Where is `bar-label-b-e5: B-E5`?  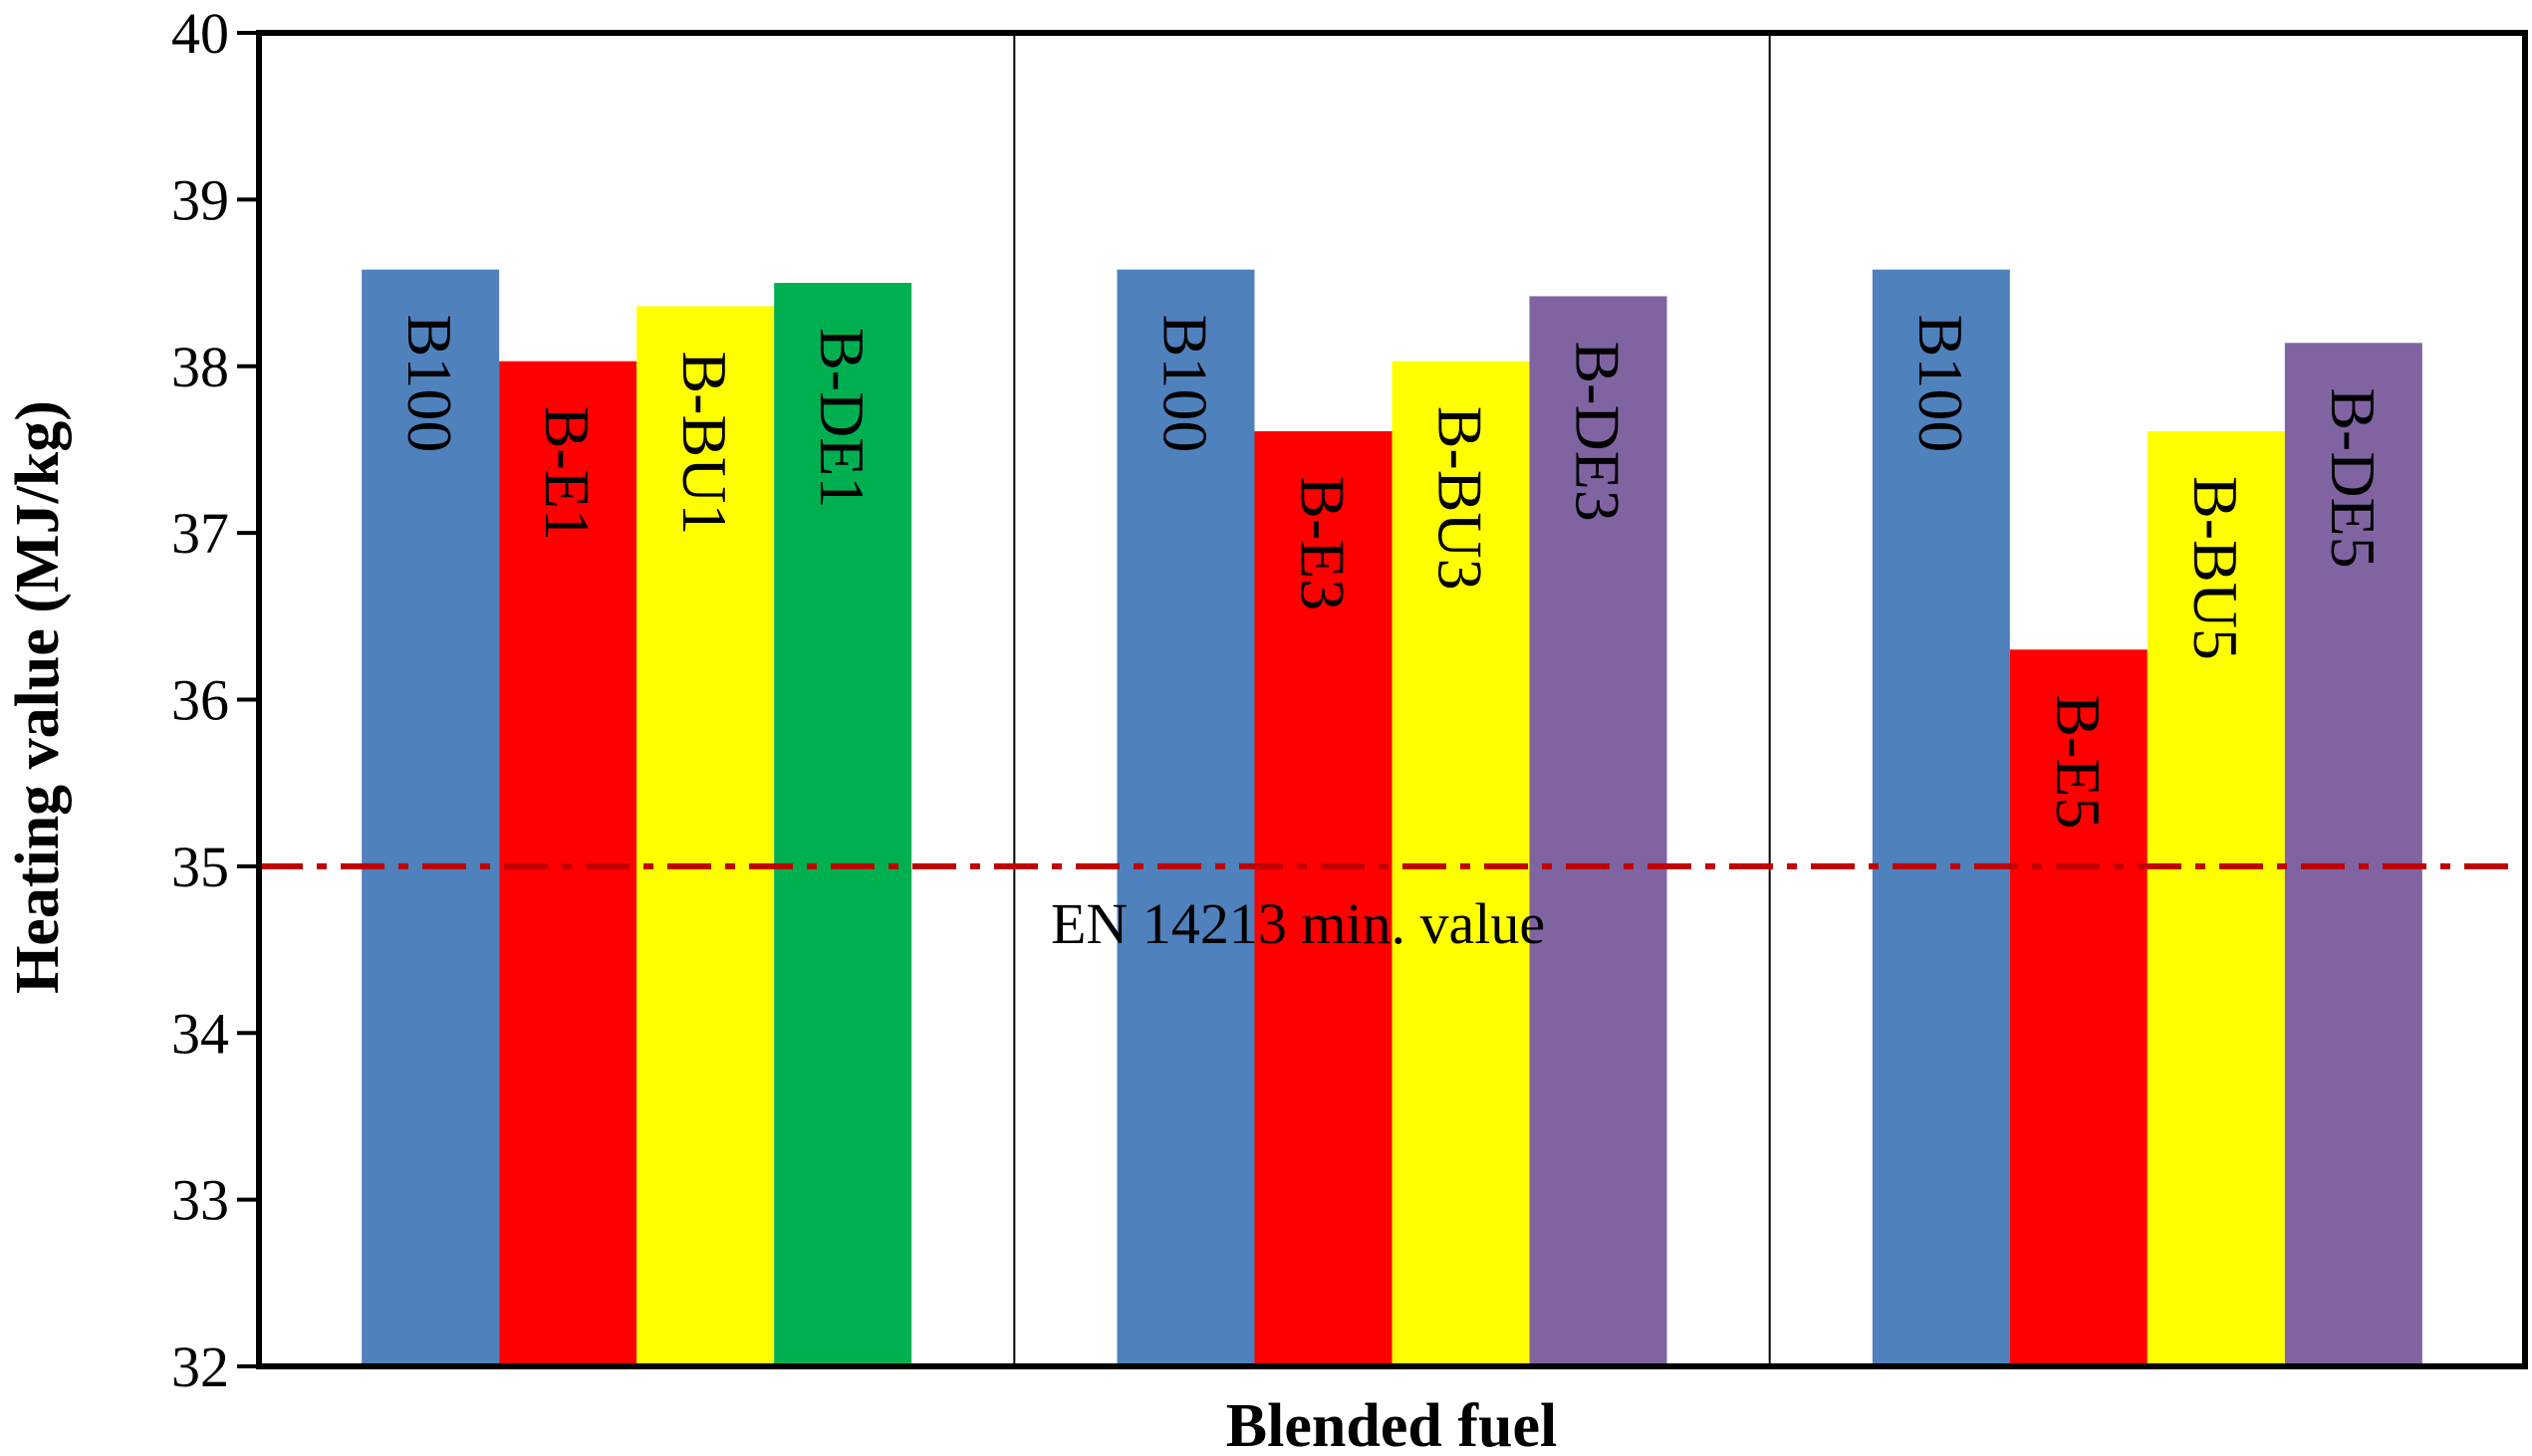
bar-label-b-e5: B-E5 is located at coordinates (2078, 761).